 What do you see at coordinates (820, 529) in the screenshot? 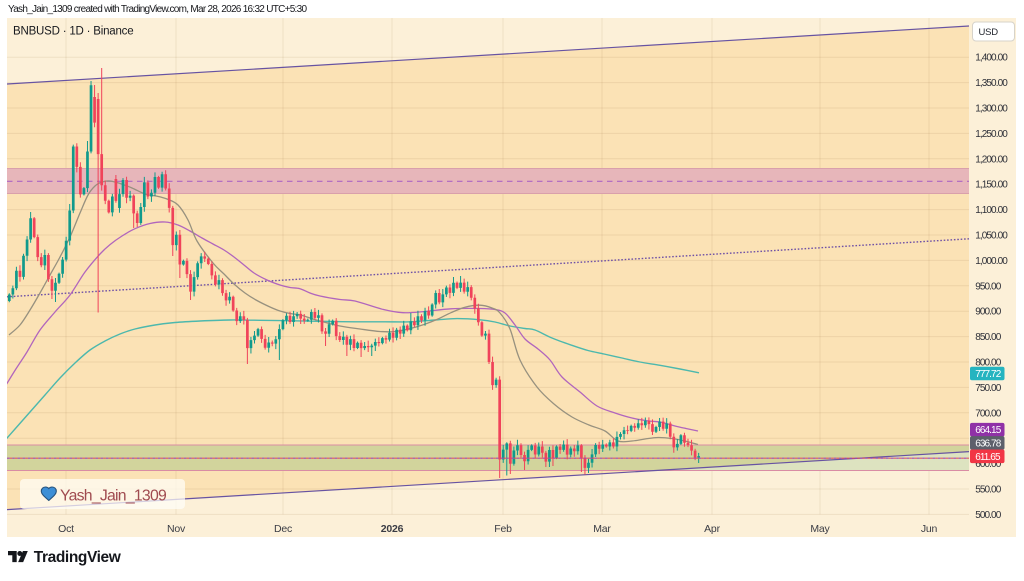
I see `svg-text: May` at bounding box center [820, 529].